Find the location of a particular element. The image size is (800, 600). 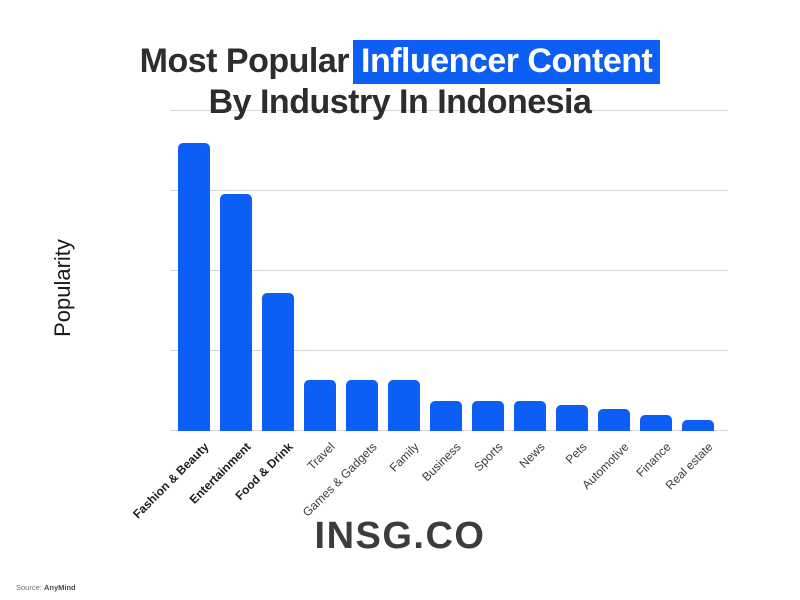

bar-sports is located at coordinates (488, 416).